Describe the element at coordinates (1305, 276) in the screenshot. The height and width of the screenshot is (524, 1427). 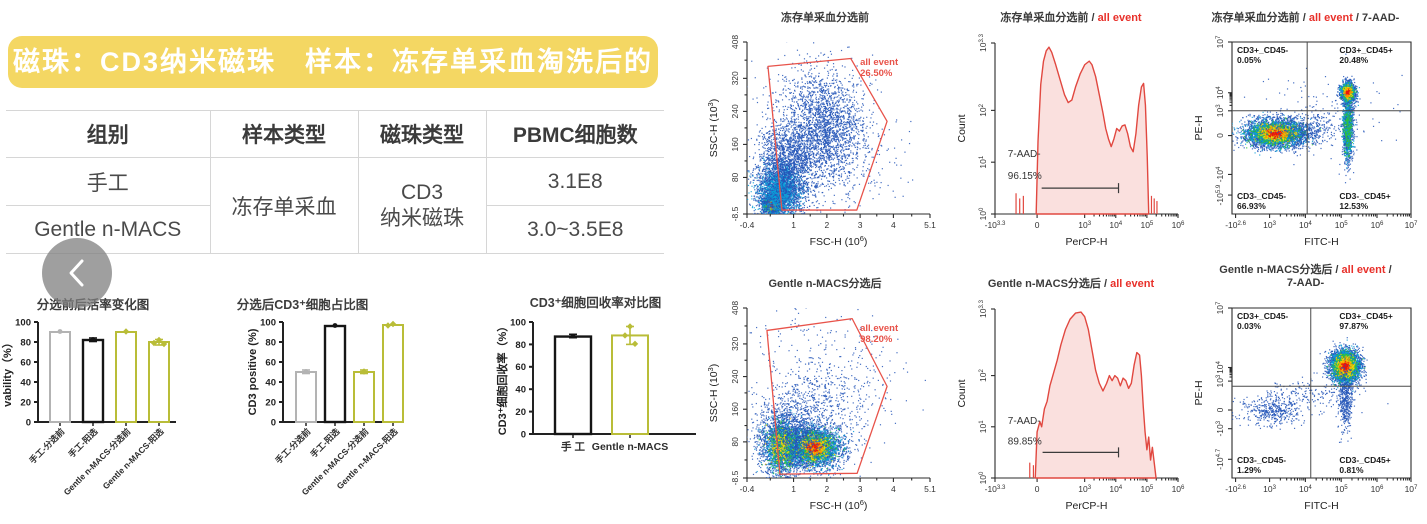
I see `flow-plot-title: Gentle n-MACS分选后 / all event /7-AAD-` at that location.